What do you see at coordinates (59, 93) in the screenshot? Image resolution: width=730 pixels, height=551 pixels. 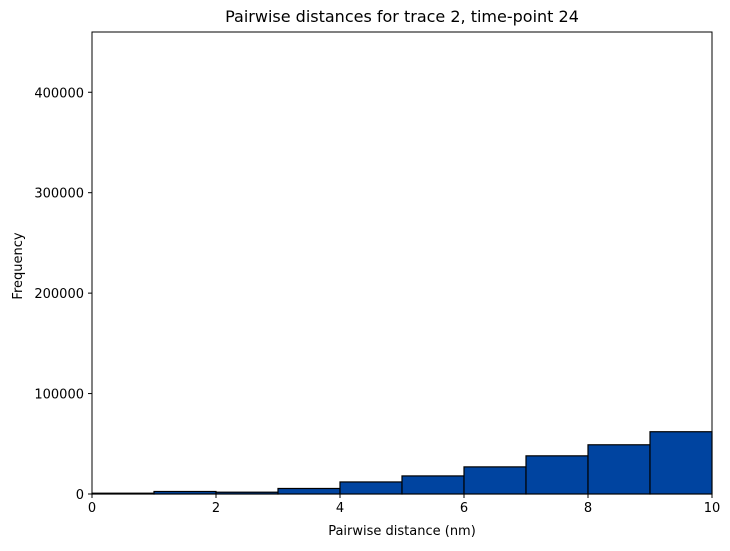 I see `y-tick-label: 400000` at bounding box center [59, 93].